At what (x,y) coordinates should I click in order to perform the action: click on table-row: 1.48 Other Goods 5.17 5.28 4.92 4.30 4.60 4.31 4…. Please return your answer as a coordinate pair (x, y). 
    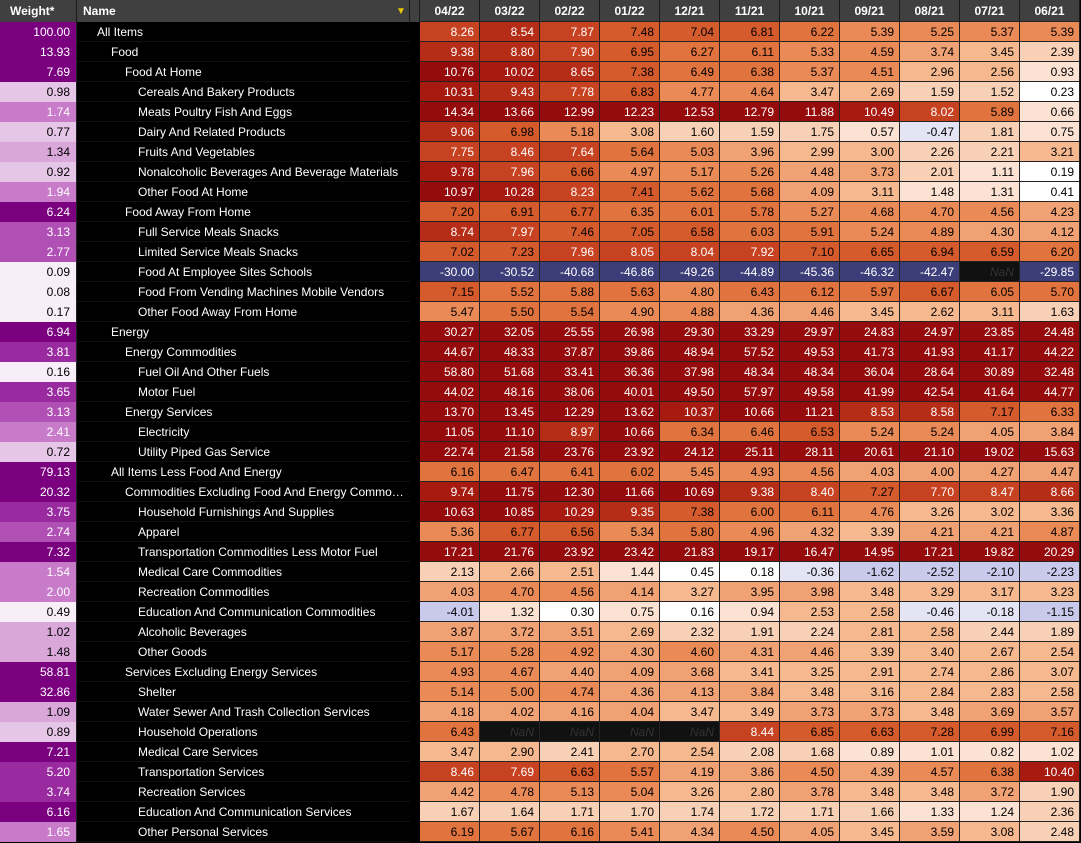
    Looking at the image, I should click on (540, 652).